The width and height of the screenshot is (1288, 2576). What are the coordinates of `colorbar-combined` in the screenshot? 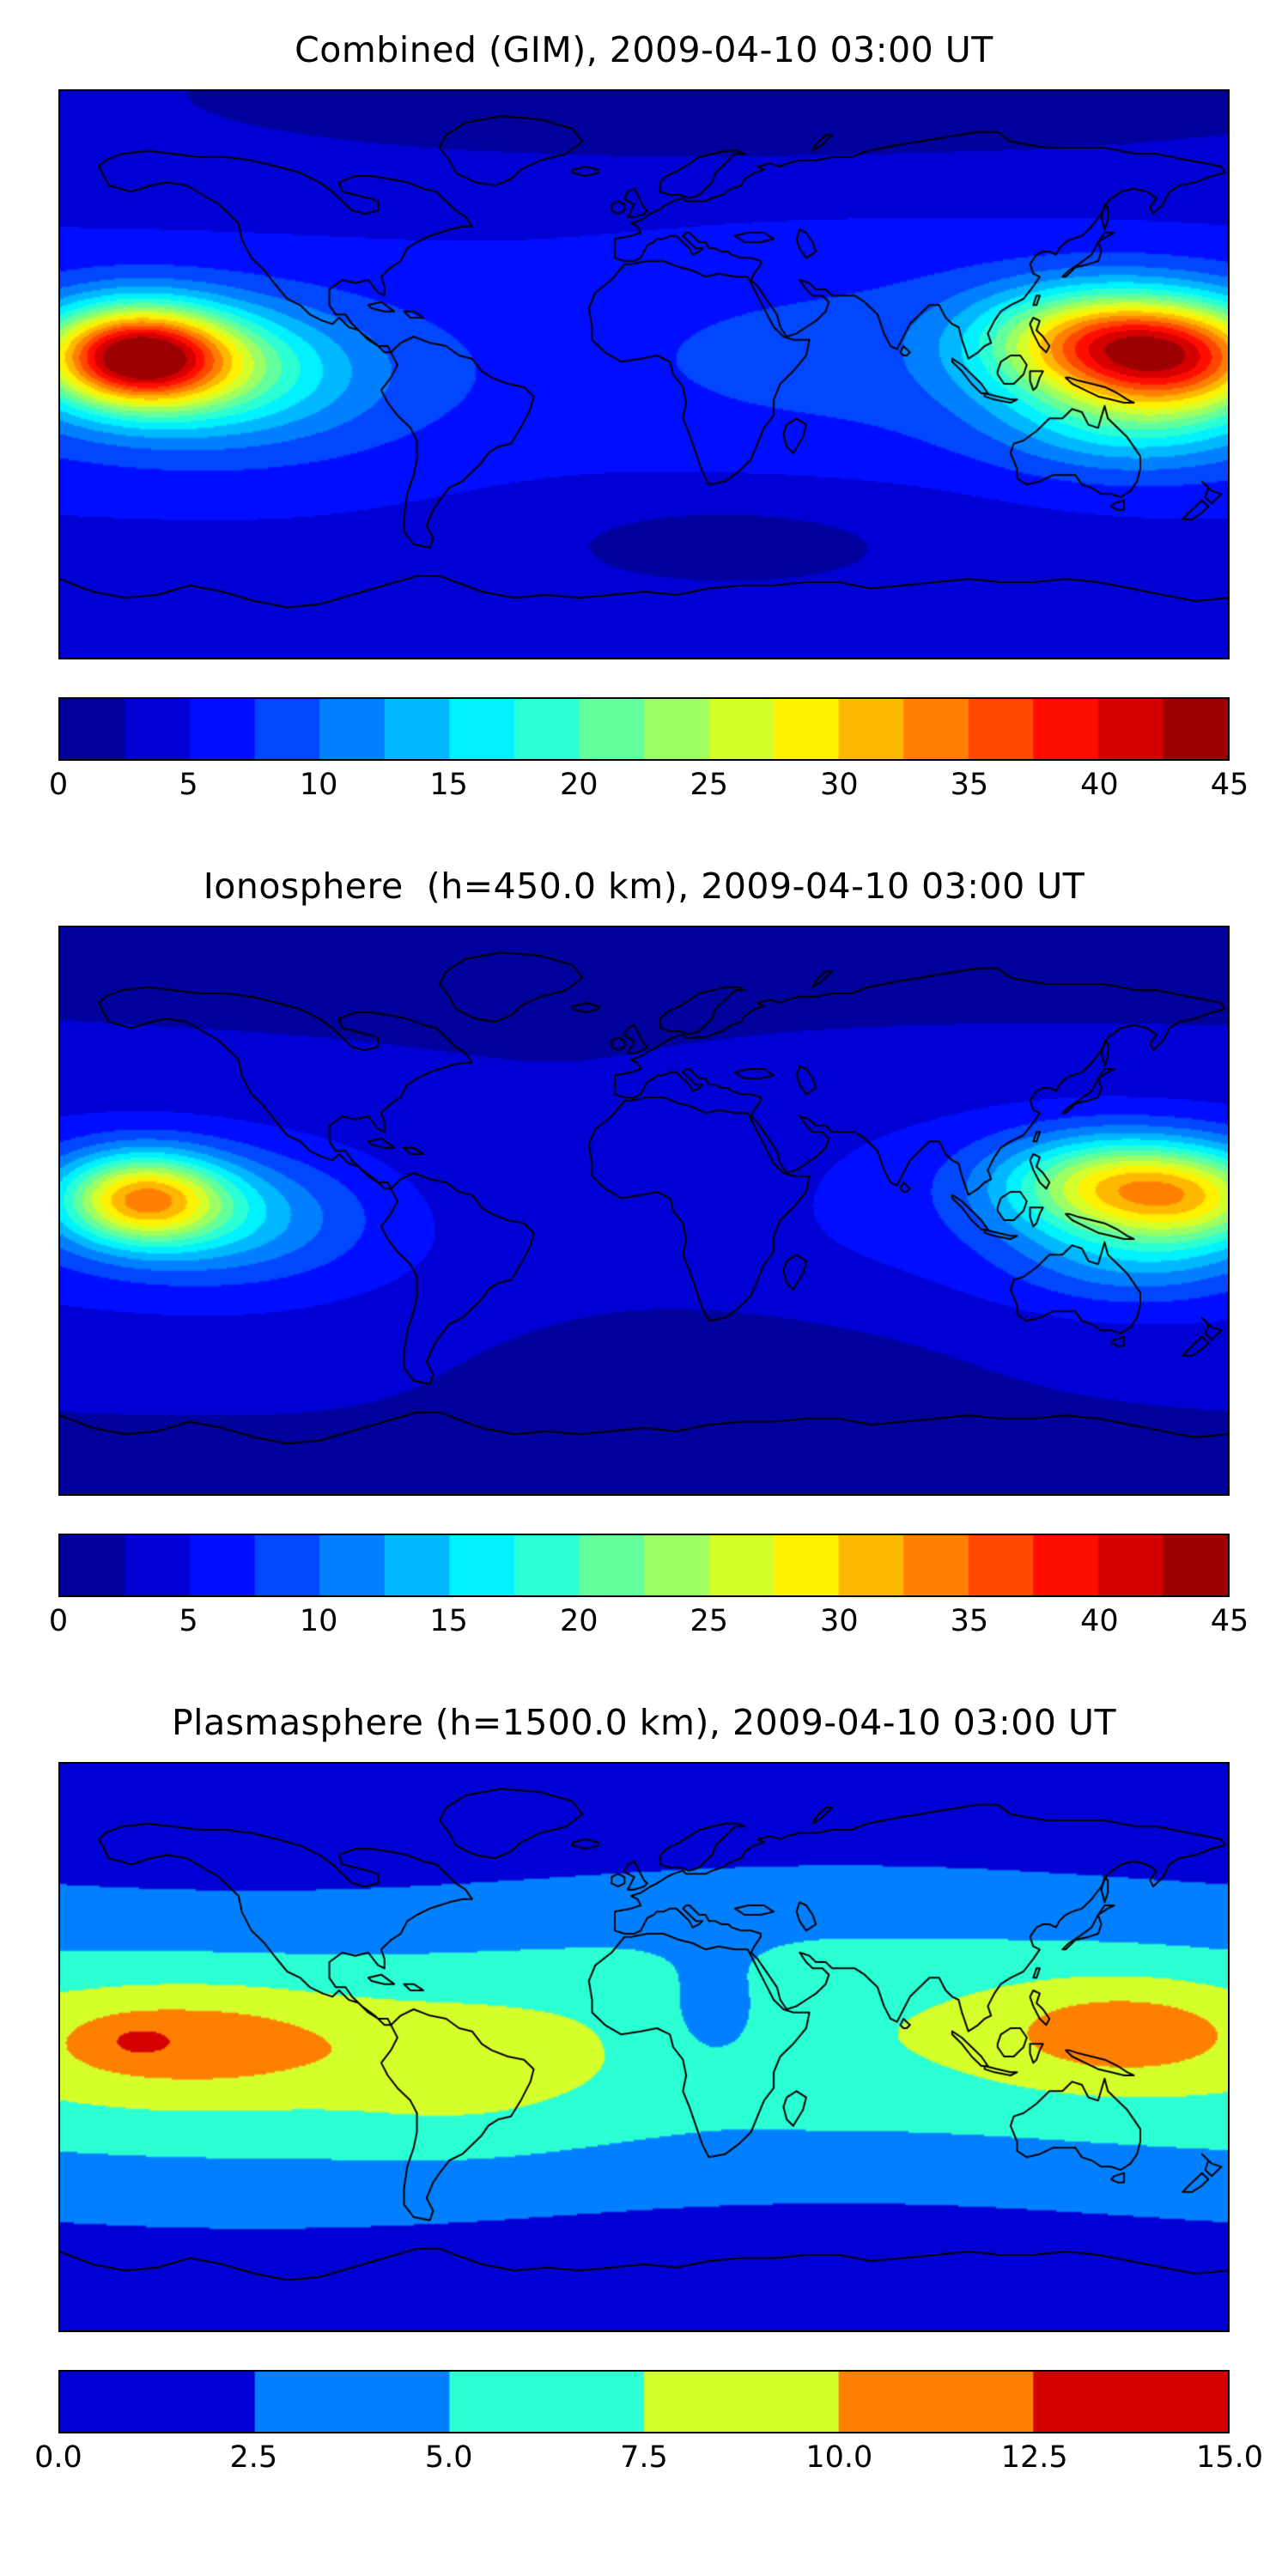 It's located at (644, 729).